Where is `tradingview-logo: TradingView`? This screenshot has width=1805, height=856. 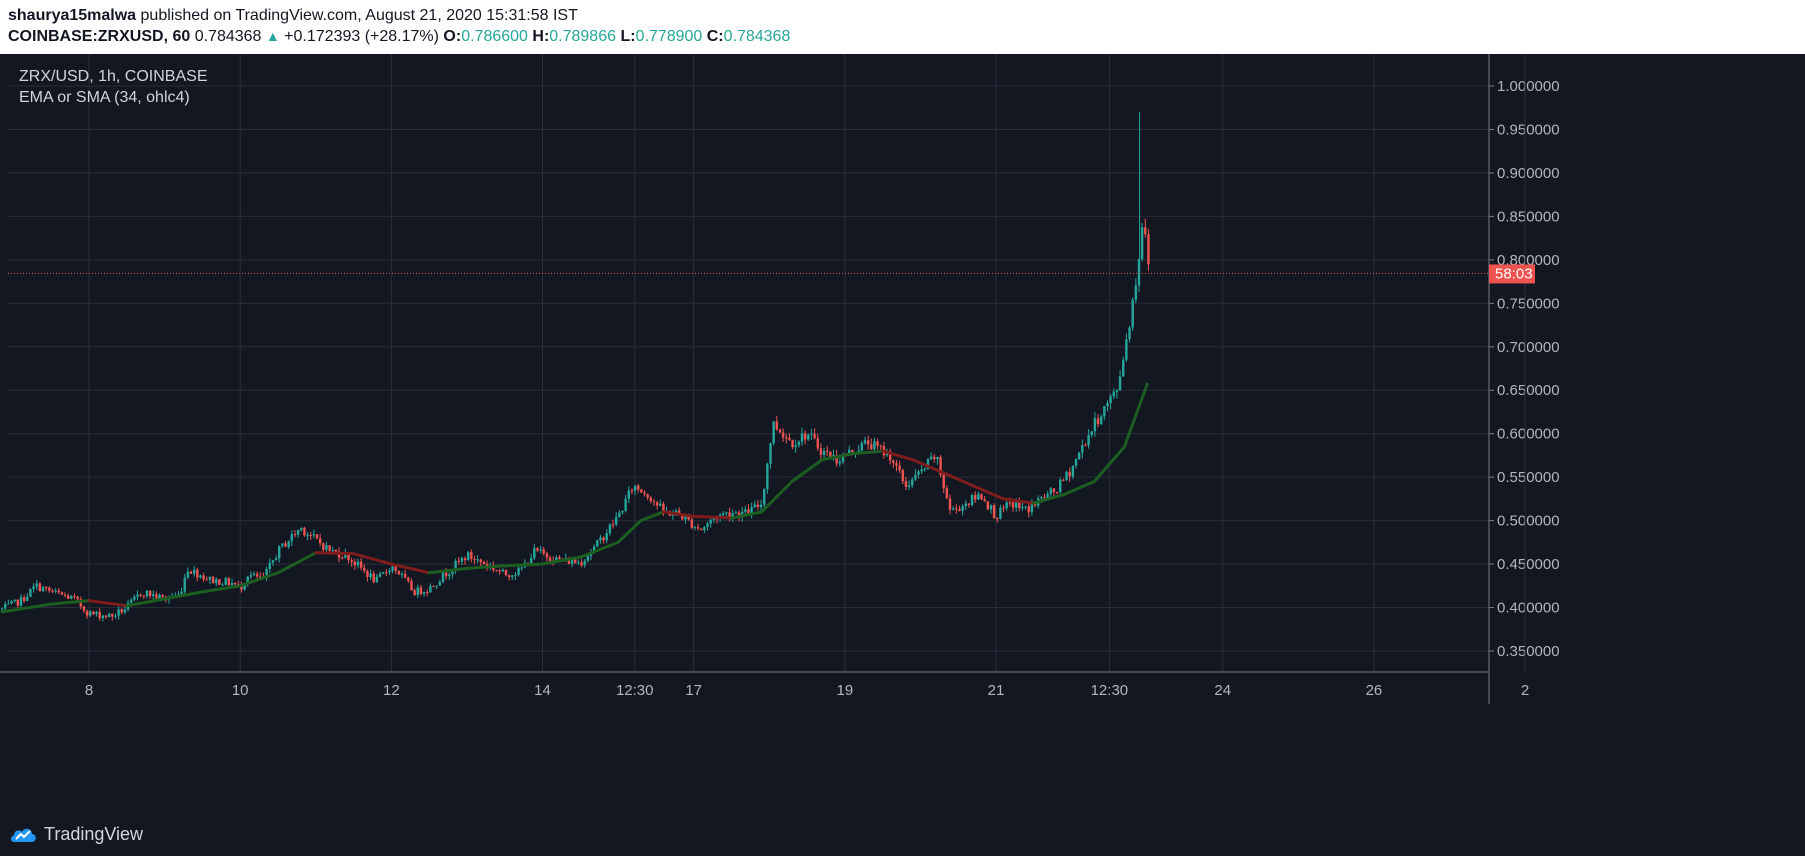
tradingview-logo: TradingView is located at coordinates (76, 834).